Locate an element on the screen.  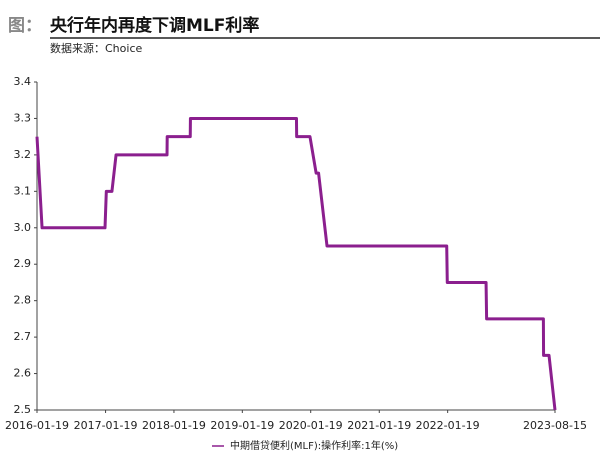
x-tick-label: 2019-01-19 is located at coordinates (242, 425).